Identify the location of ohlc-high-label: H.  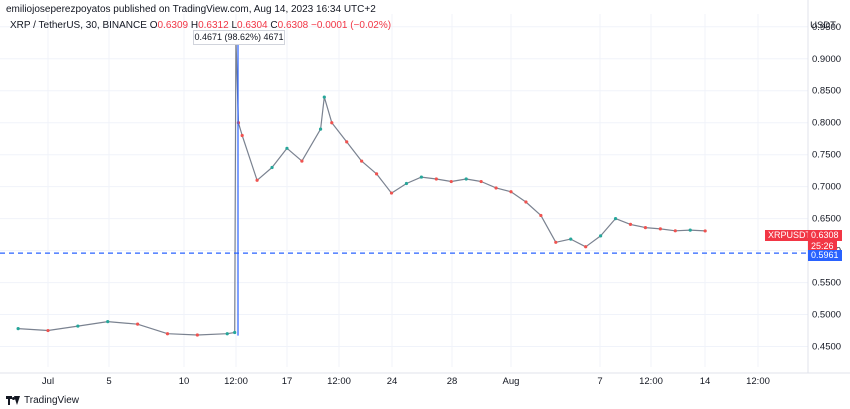
(194, 25).